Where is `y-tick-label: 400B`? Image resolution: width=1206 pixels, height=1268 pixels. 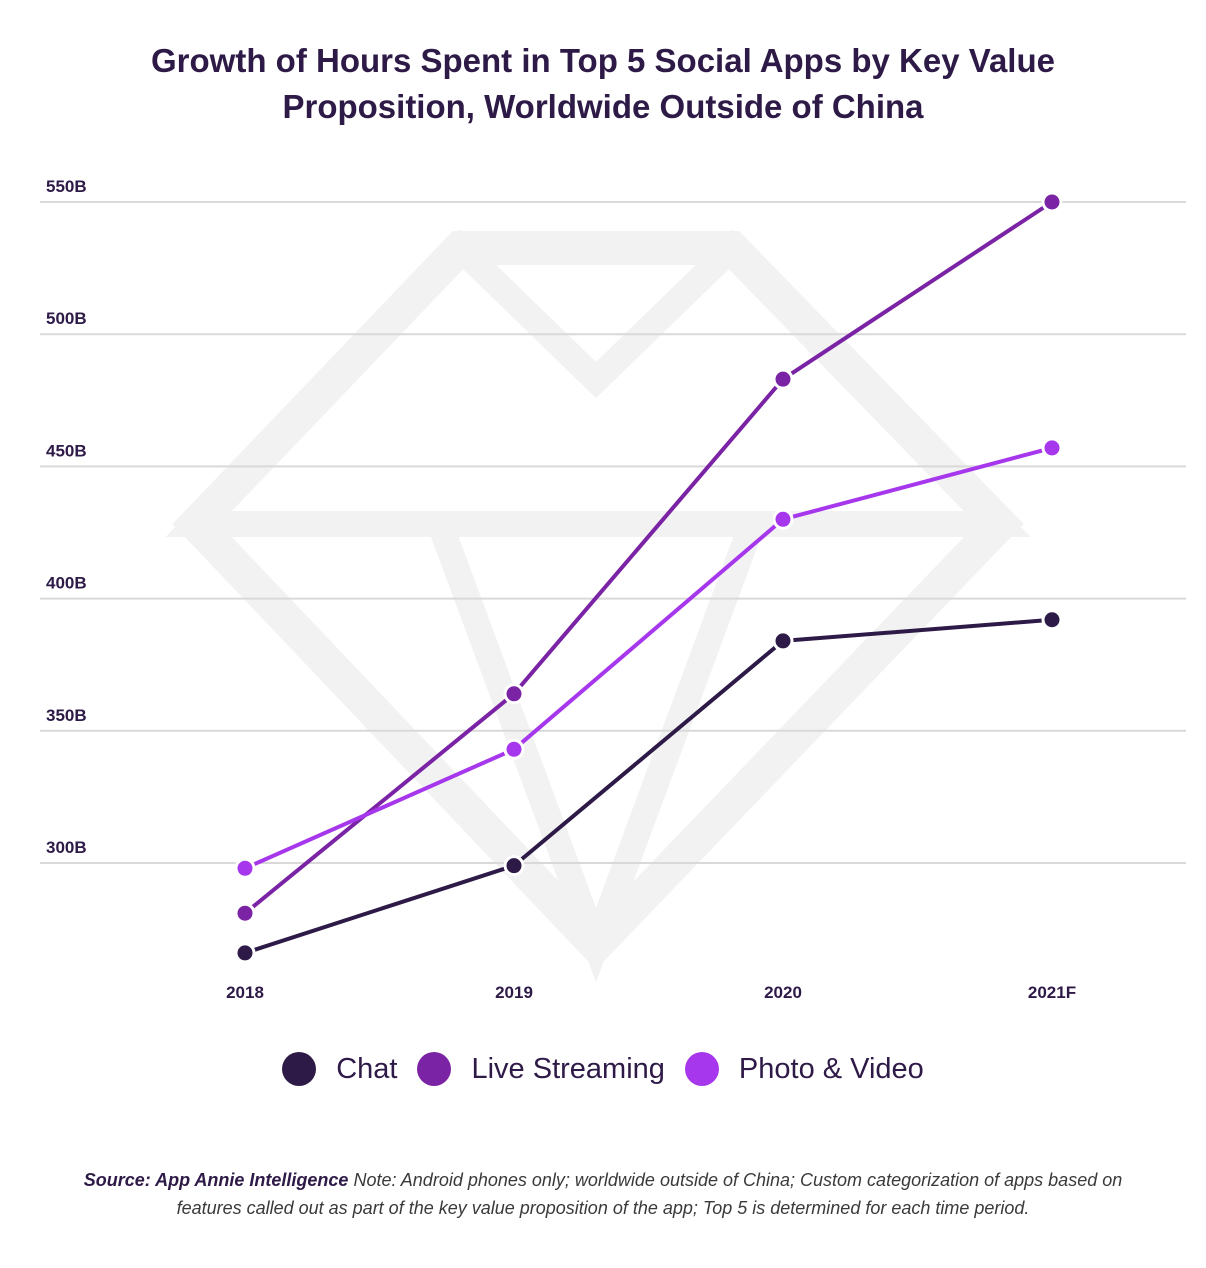 y-tick-label: 400B is located at coordinates (66, 583).